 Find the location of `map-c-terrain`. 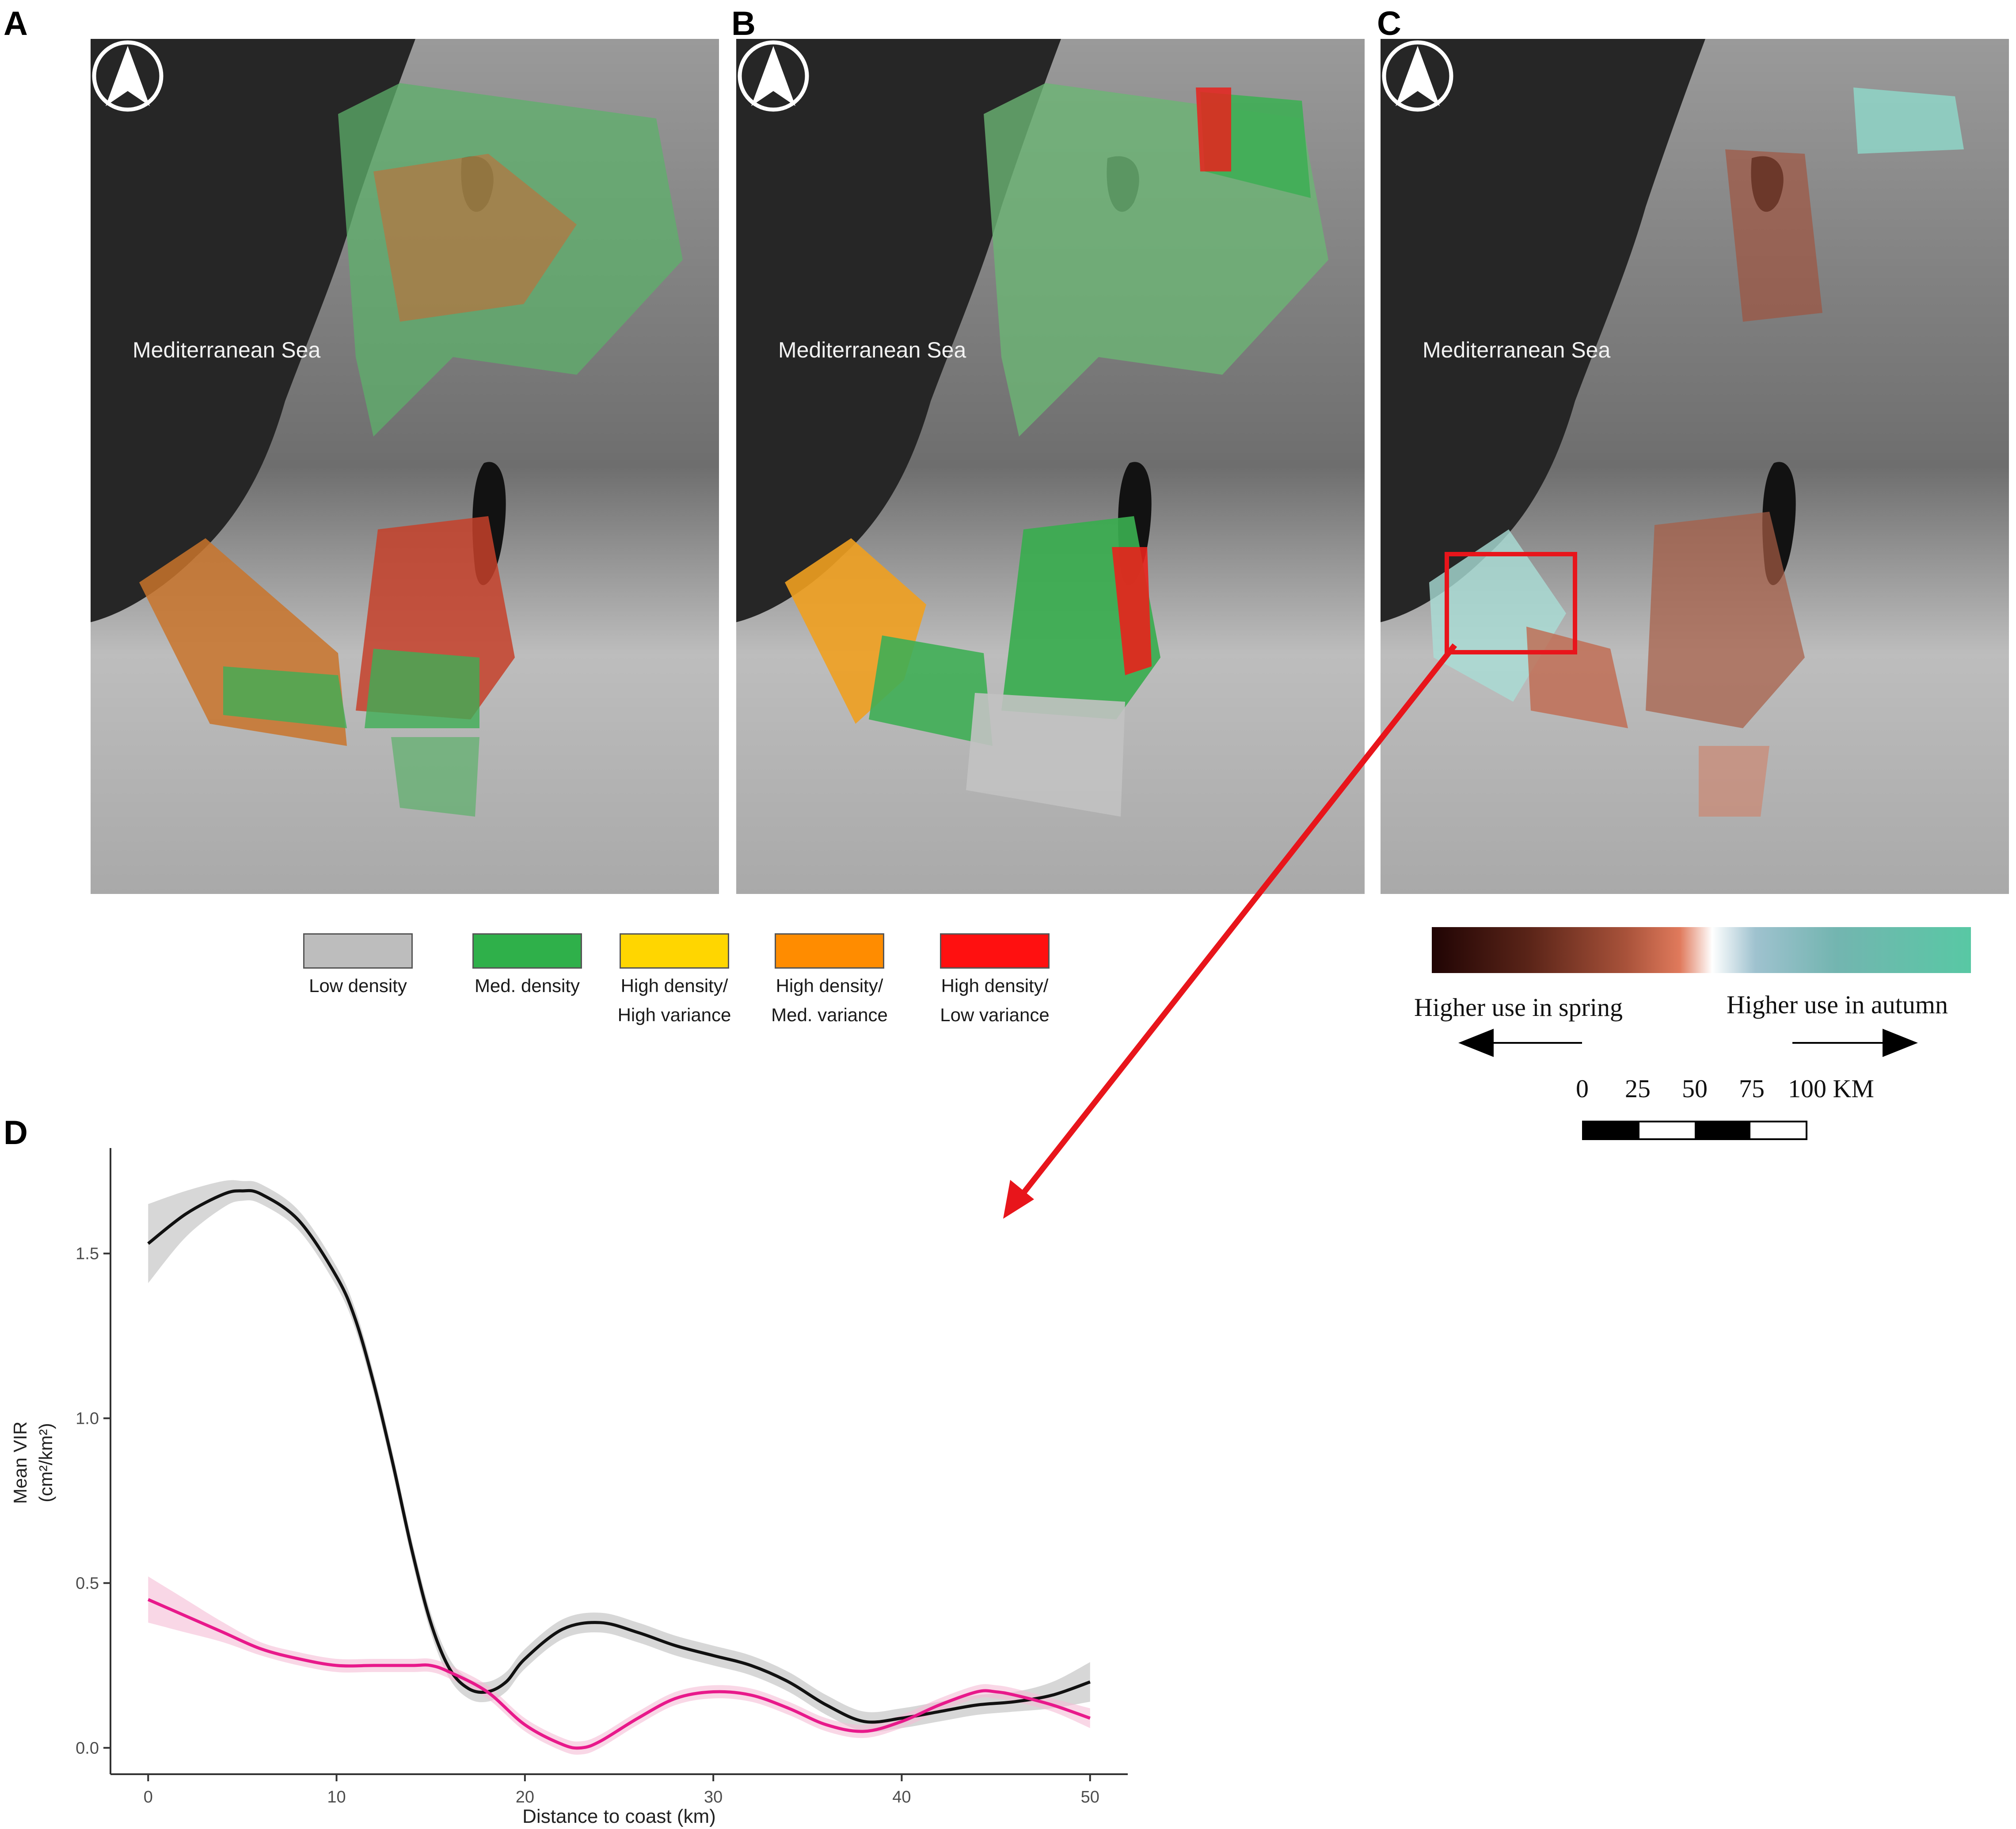

map-c-terrain is located at coordinates (1695, 466).